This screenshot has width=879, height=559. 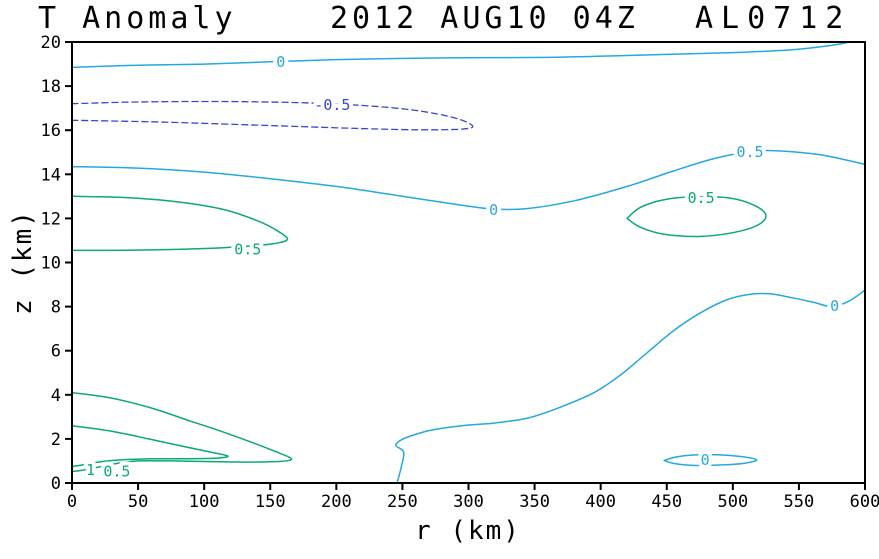 What do you see at coordinates (773, 18) in the screenshot?
I see `plot-storm-id: AL0712` at bounding box center [773, 18].